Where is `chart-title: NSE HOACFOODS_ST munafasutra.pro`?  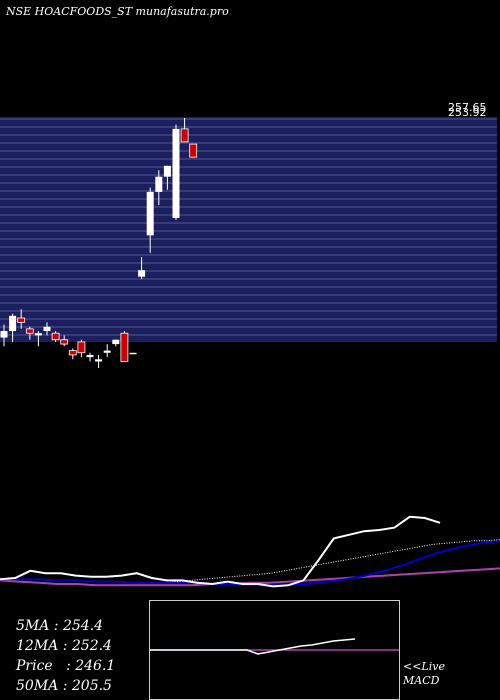 chart-title: NSE HOACFOODS_ST munafasutra.pro is located at coordinates (117, 11).